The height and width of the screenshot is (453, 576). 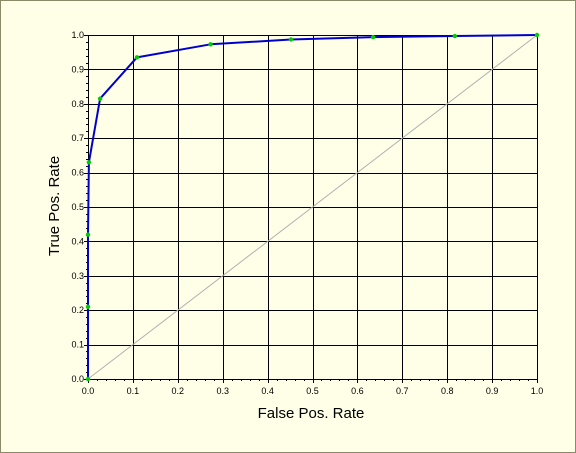 What do you see at coordinates (447, 391) in the screenshot?
I see `x-tick-label: 0.8` at bounding box center [447, 391].